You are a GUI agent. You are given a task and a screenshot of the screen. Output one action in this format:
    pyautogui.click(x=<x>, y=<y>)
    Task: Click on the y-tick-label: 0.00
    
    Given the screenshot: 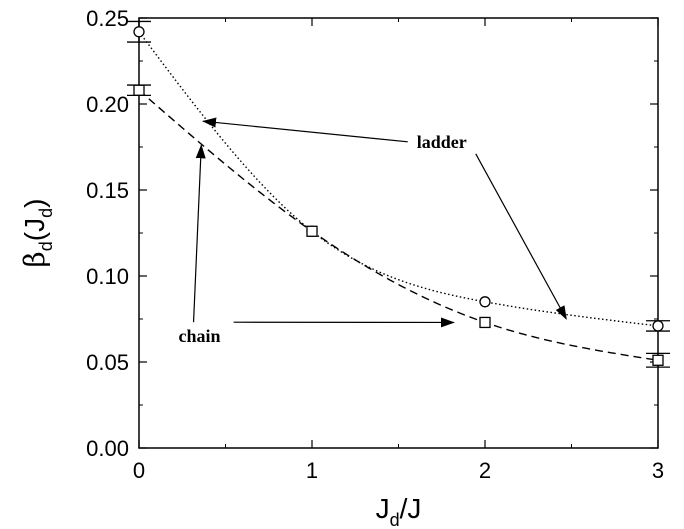 What is the action you would take?
    pyautogui.click(x=107, y=448)
    